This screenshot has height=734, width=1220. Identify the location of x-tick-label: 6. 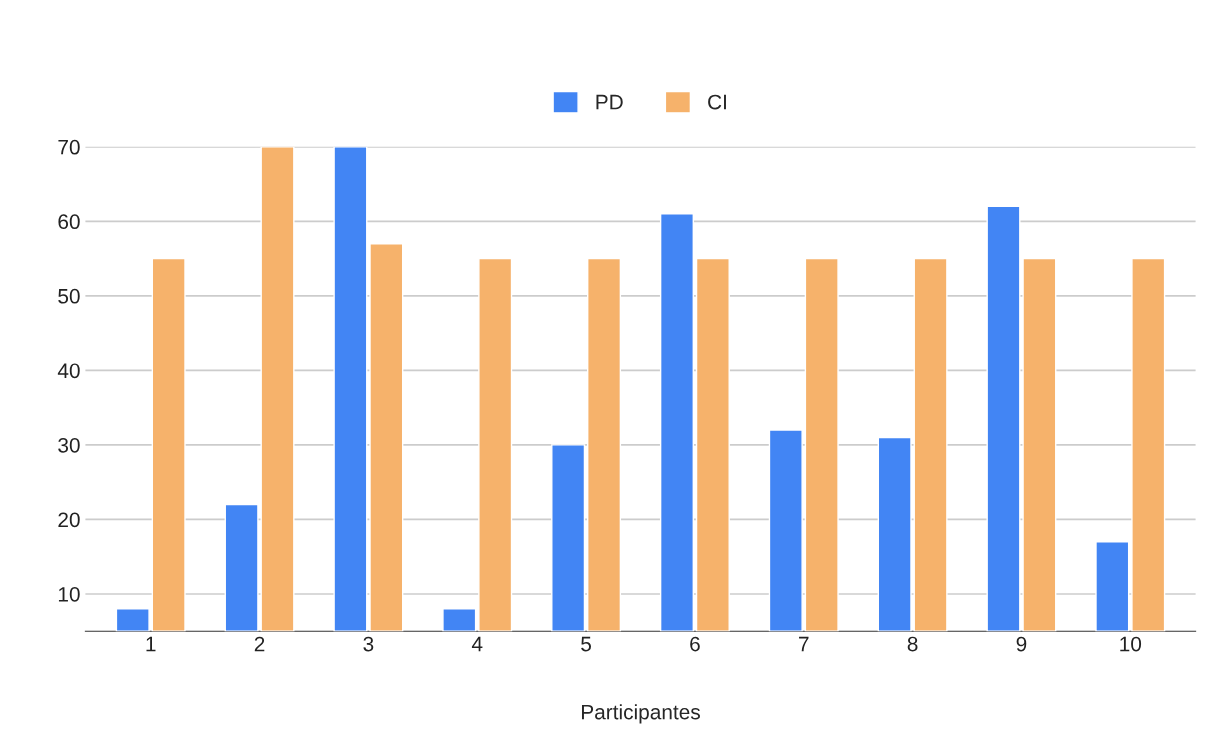
(695, 644).